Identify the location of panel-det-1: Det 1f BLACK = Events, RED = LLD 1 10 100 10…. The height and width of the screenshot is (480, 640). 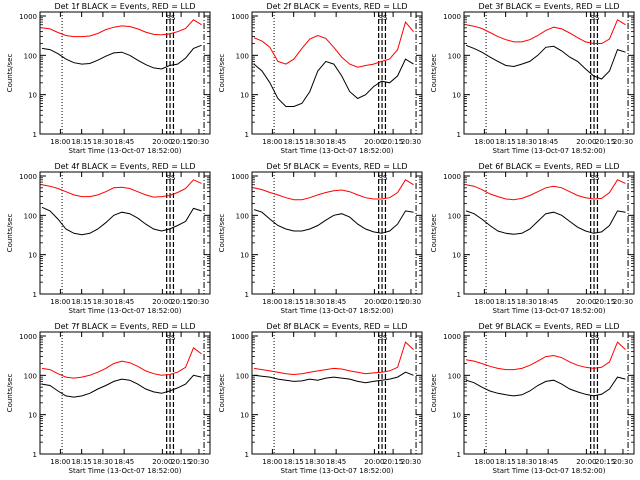
(108, 78).